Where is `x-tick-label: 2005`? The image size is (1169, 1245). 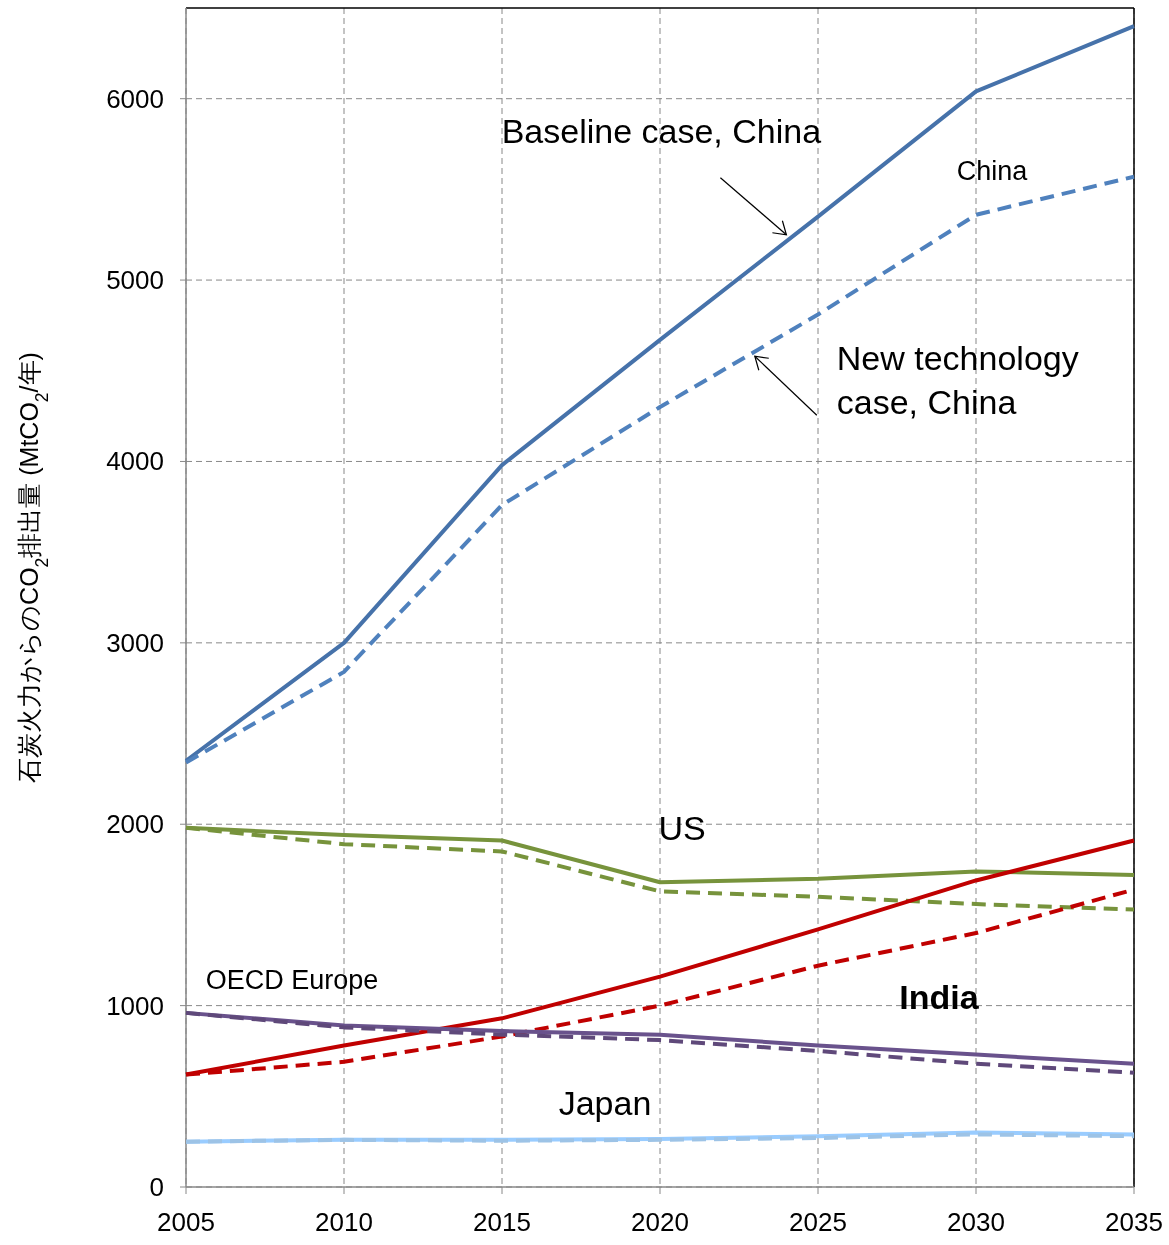
x-tick-label: 2005 is located at coordinates (186, 1222).